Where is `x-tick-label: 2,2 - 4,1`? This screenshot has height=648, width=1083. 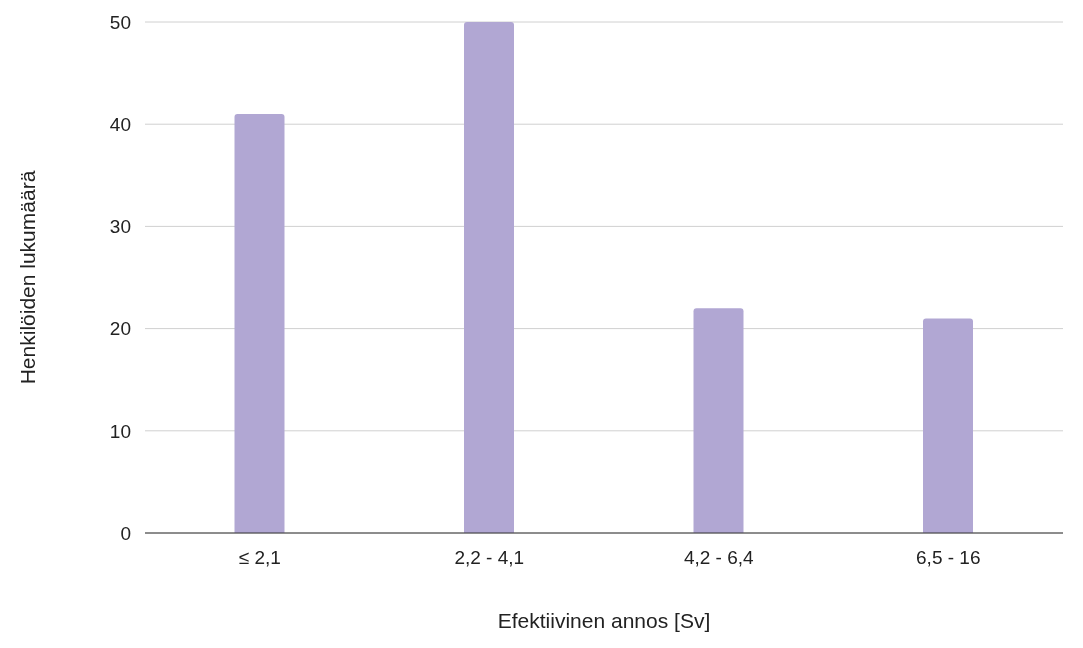
x-tick-label: 2,2 - 4,1 is located at coordinates (489, 558).